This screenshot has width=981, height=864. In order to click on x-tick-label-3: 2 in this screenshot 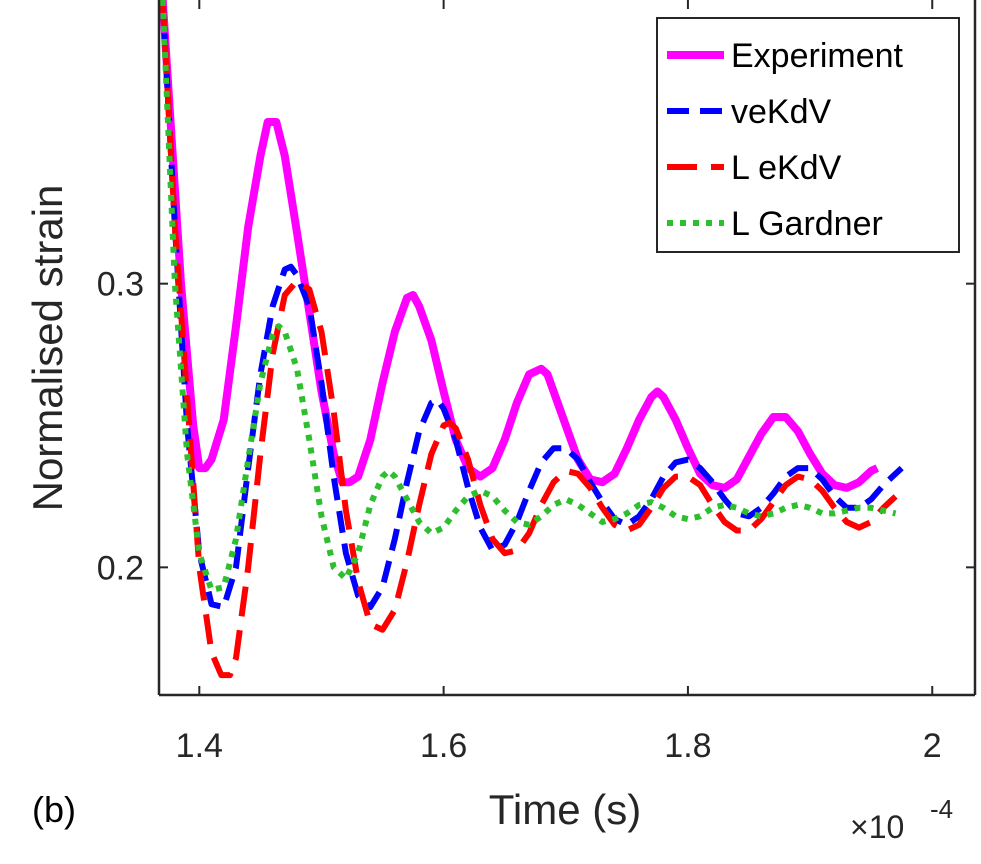, I will do `click(932, 746)`.